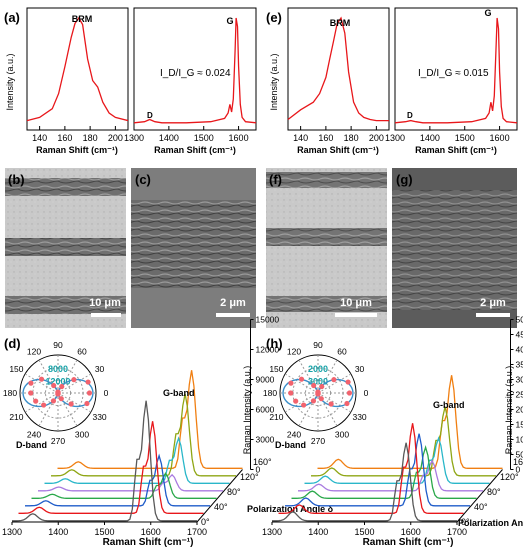 The image size is (523, 550). I want to click on polar-angle-label: 30, so click(360, 369).